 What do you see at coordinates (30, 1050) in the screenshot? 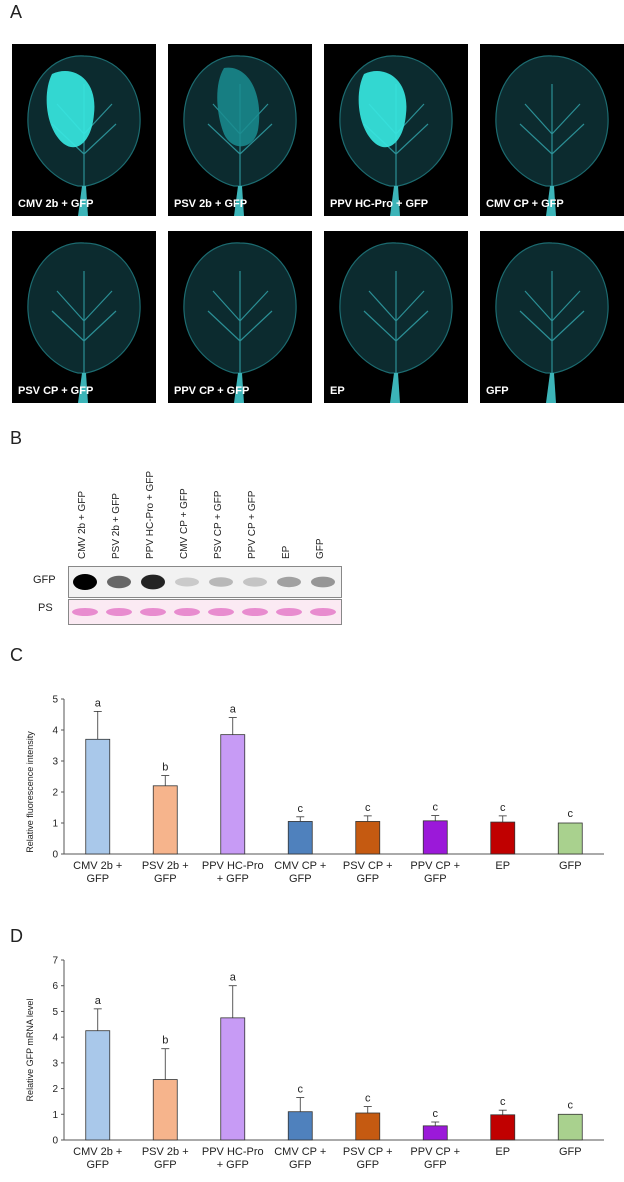
I see `y-axis-label: Relative GFP mRNA level` at bounding box center [30, 1050].